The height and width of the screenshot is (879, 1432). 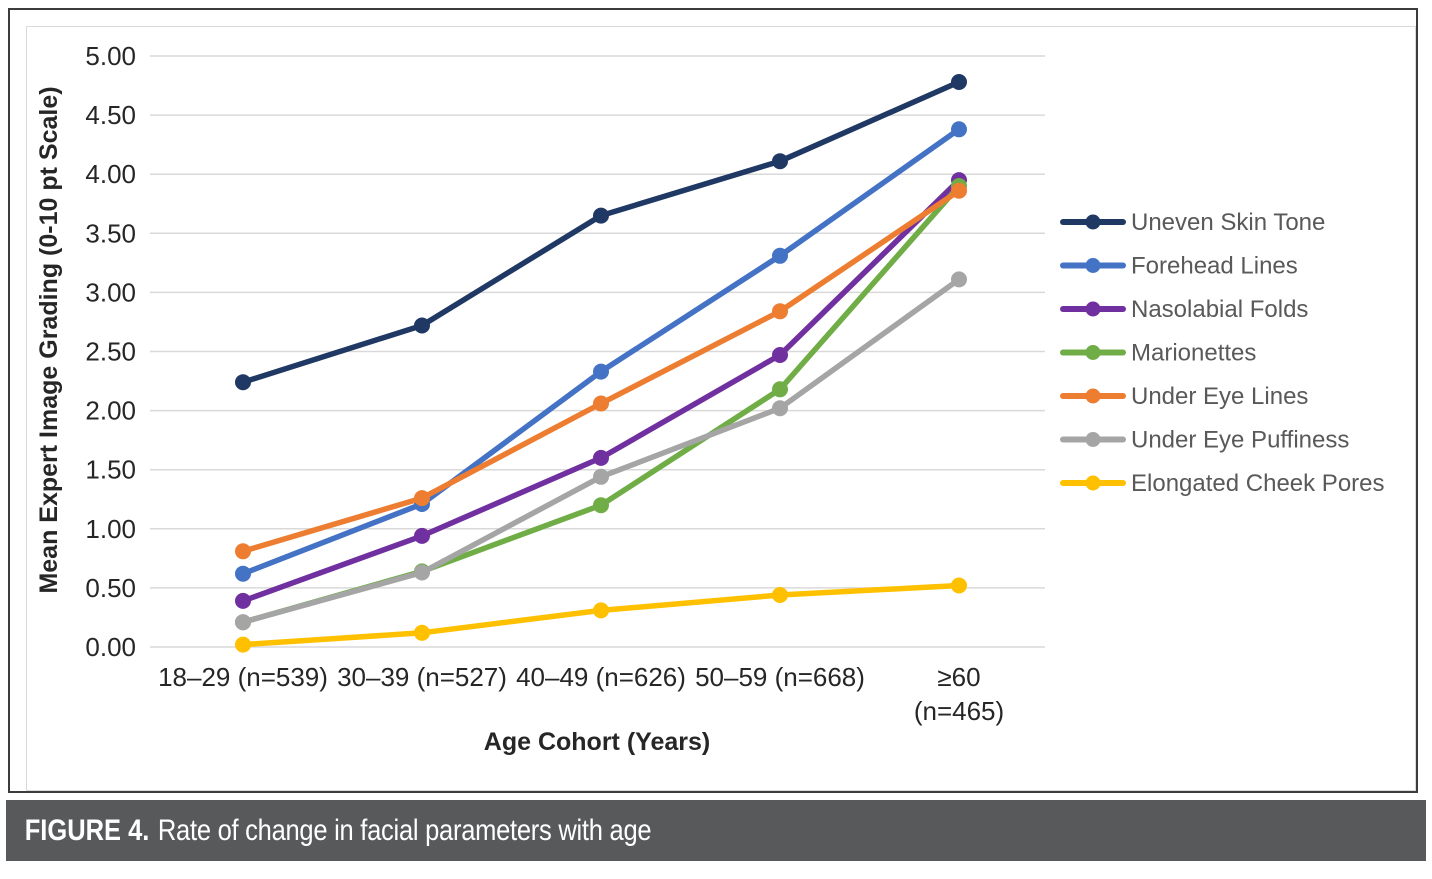 I want to click on y-tick-label: 1.00, so click(x=110, y=529).